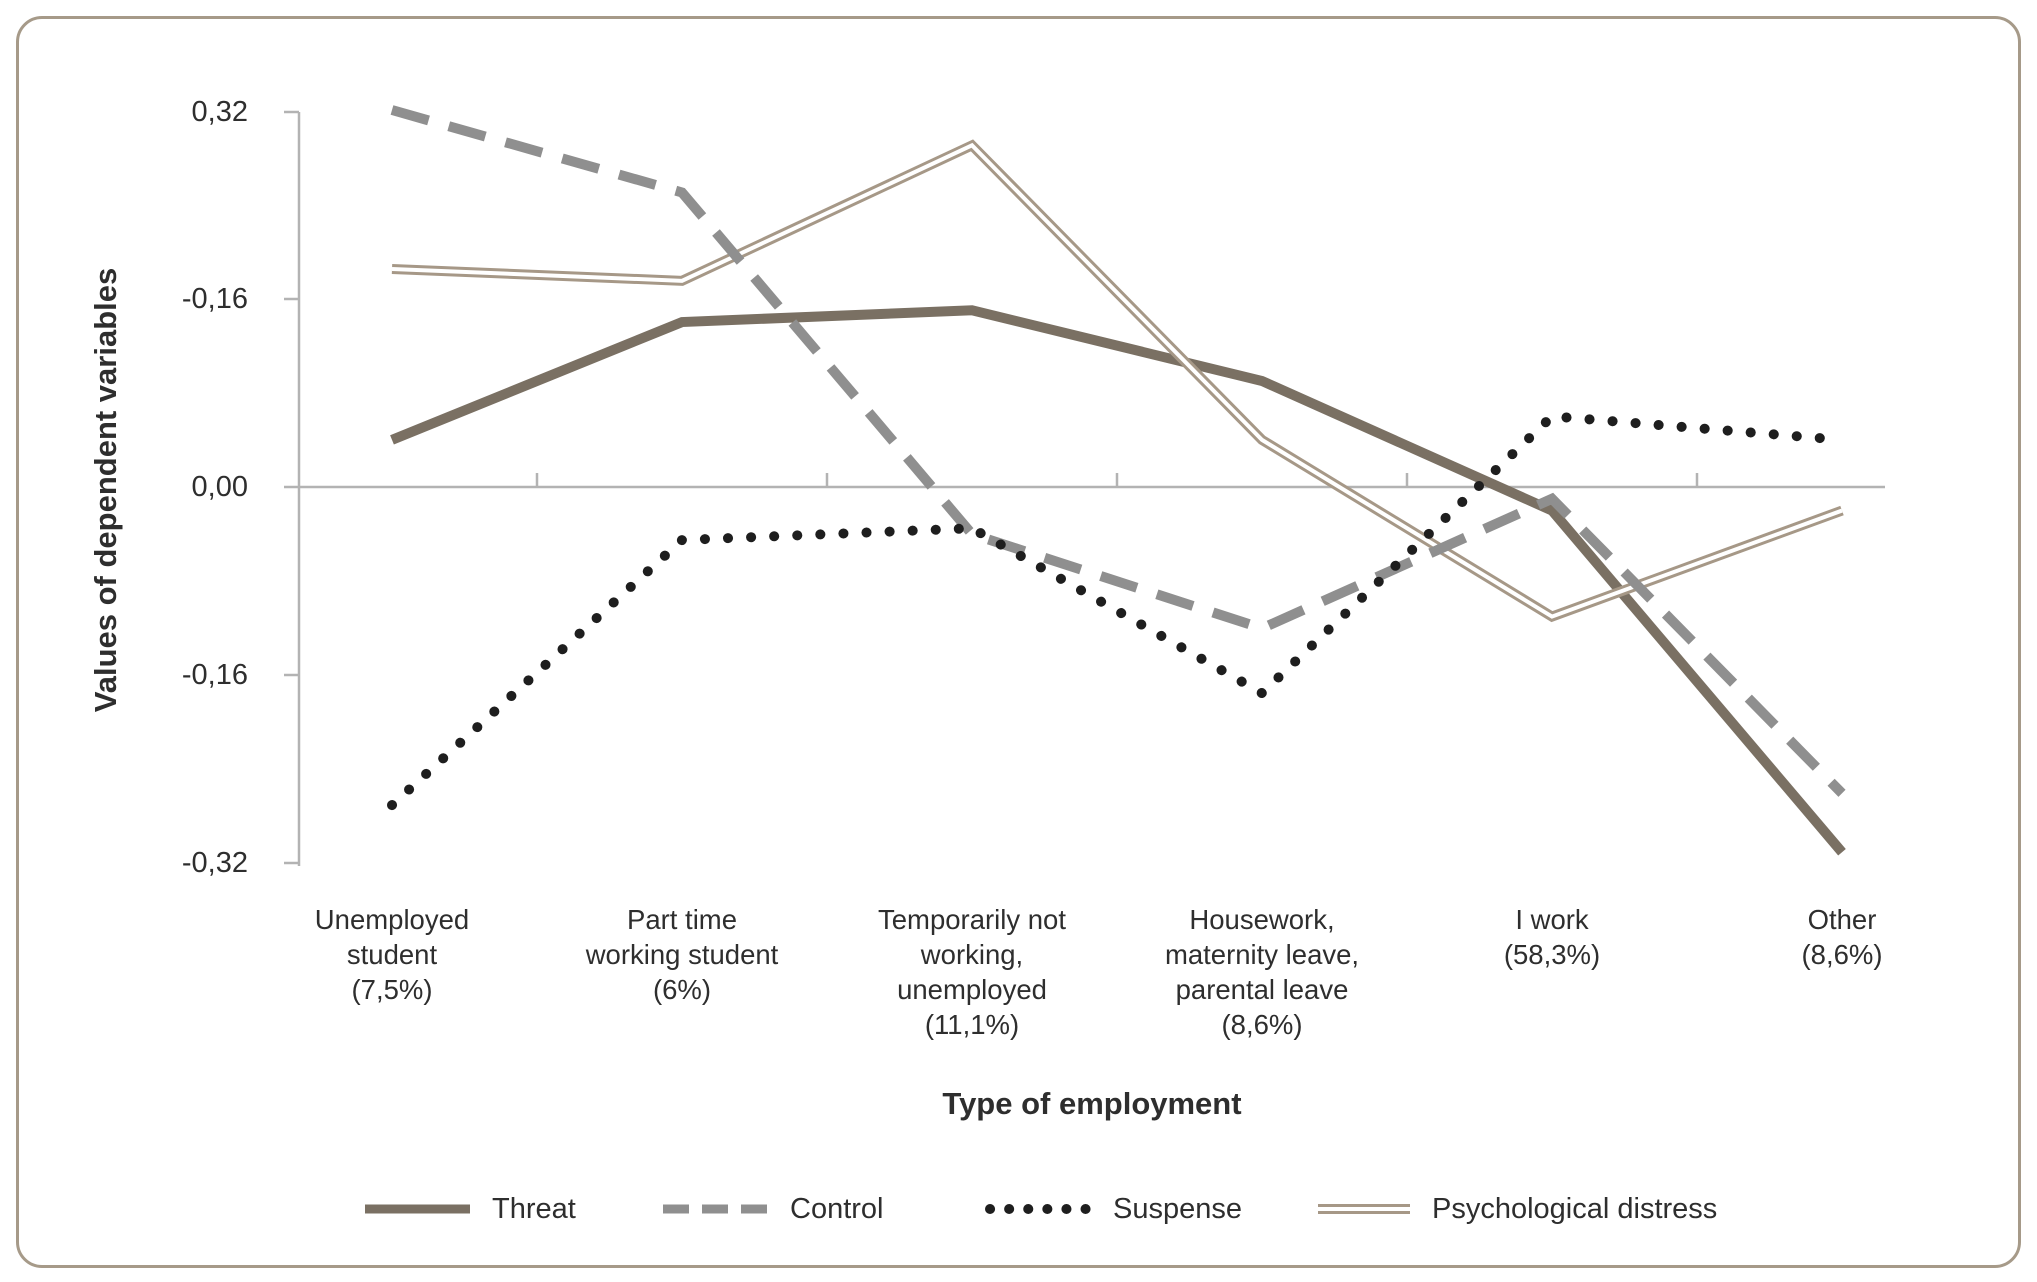 Image resolution: width=2037 pixels, height=1282 pixels. Describe the element at coordinates (219, 487) in the screenshot. I see `y-tick-label: 0,00` at that location.